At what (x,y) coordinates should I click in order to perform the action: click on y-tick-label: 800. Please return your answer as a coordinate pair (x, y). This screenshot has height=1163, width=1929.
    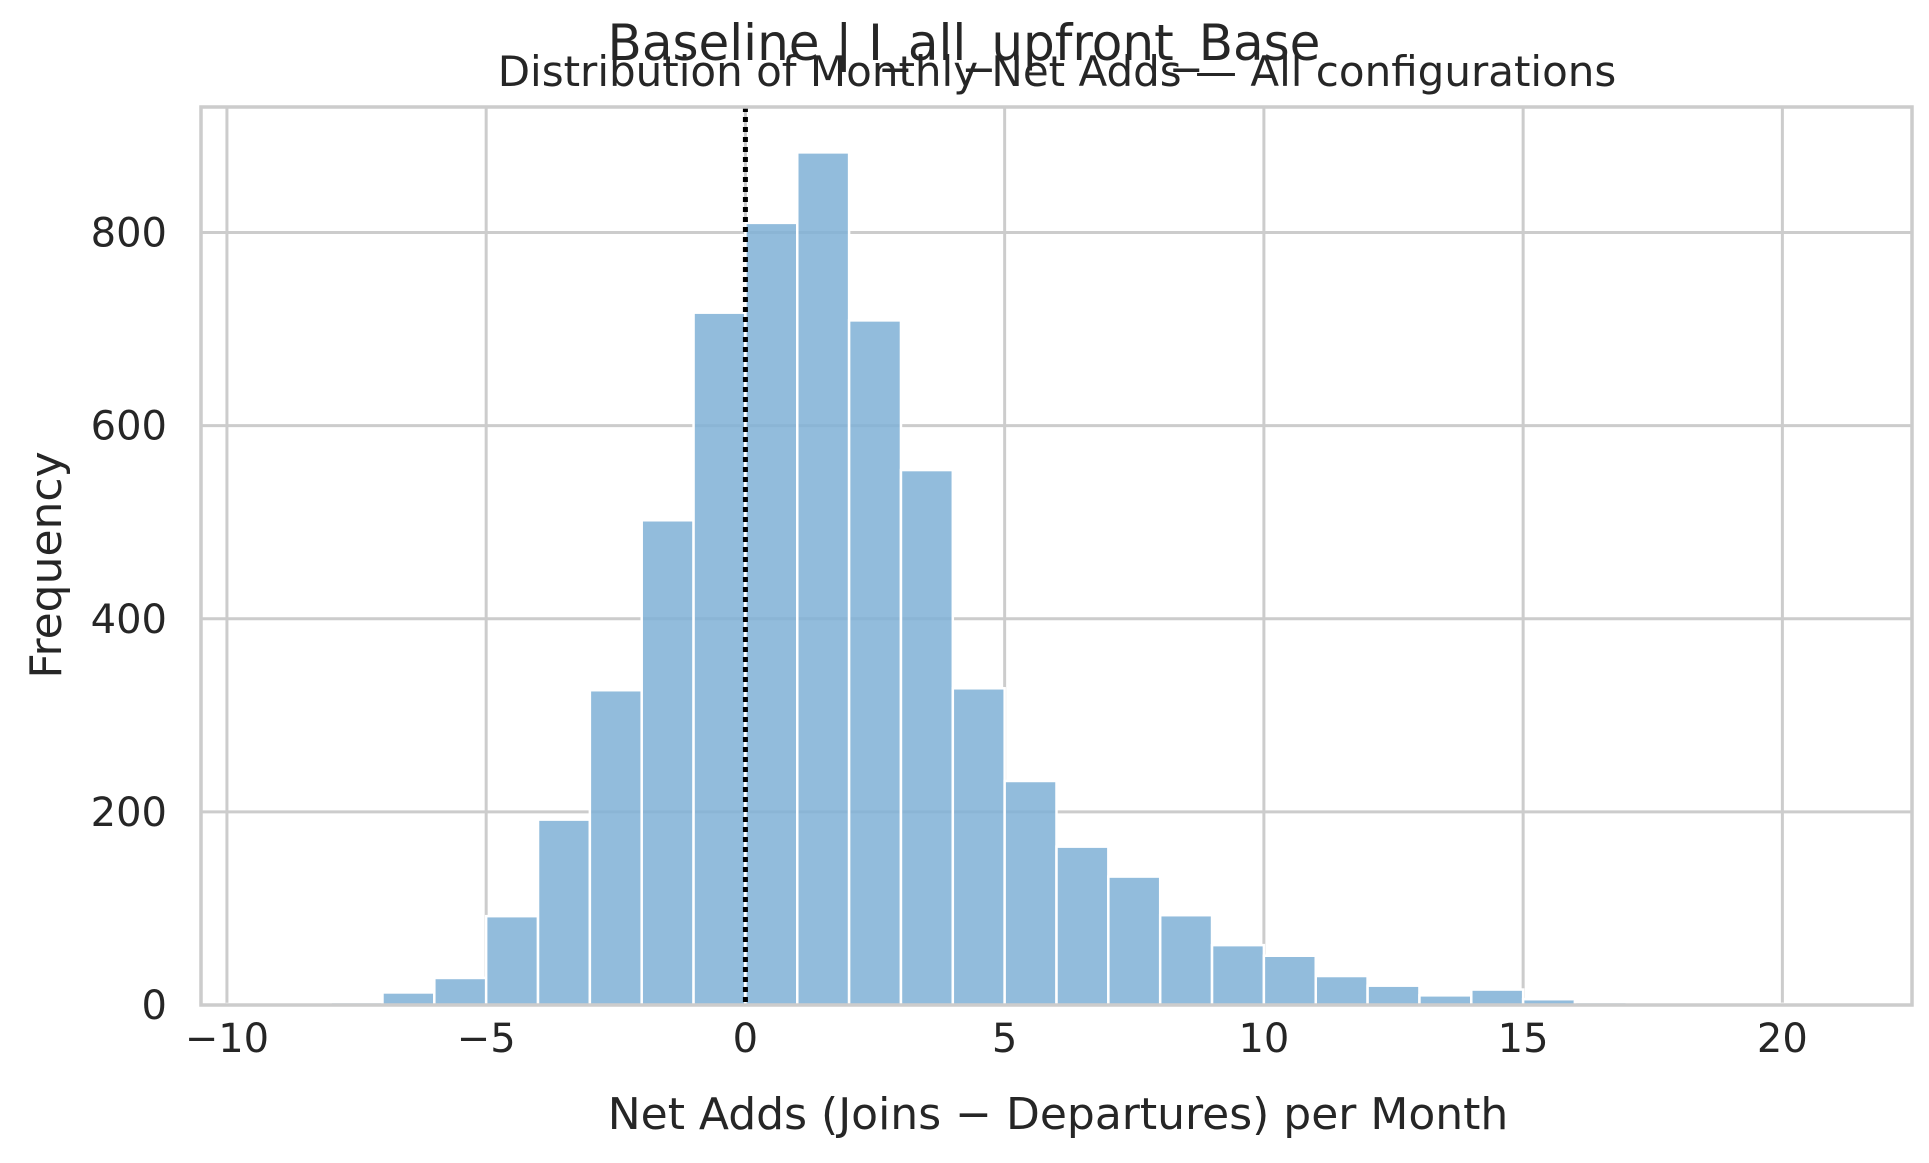
    Looking at the image, I should click on (129, 234).